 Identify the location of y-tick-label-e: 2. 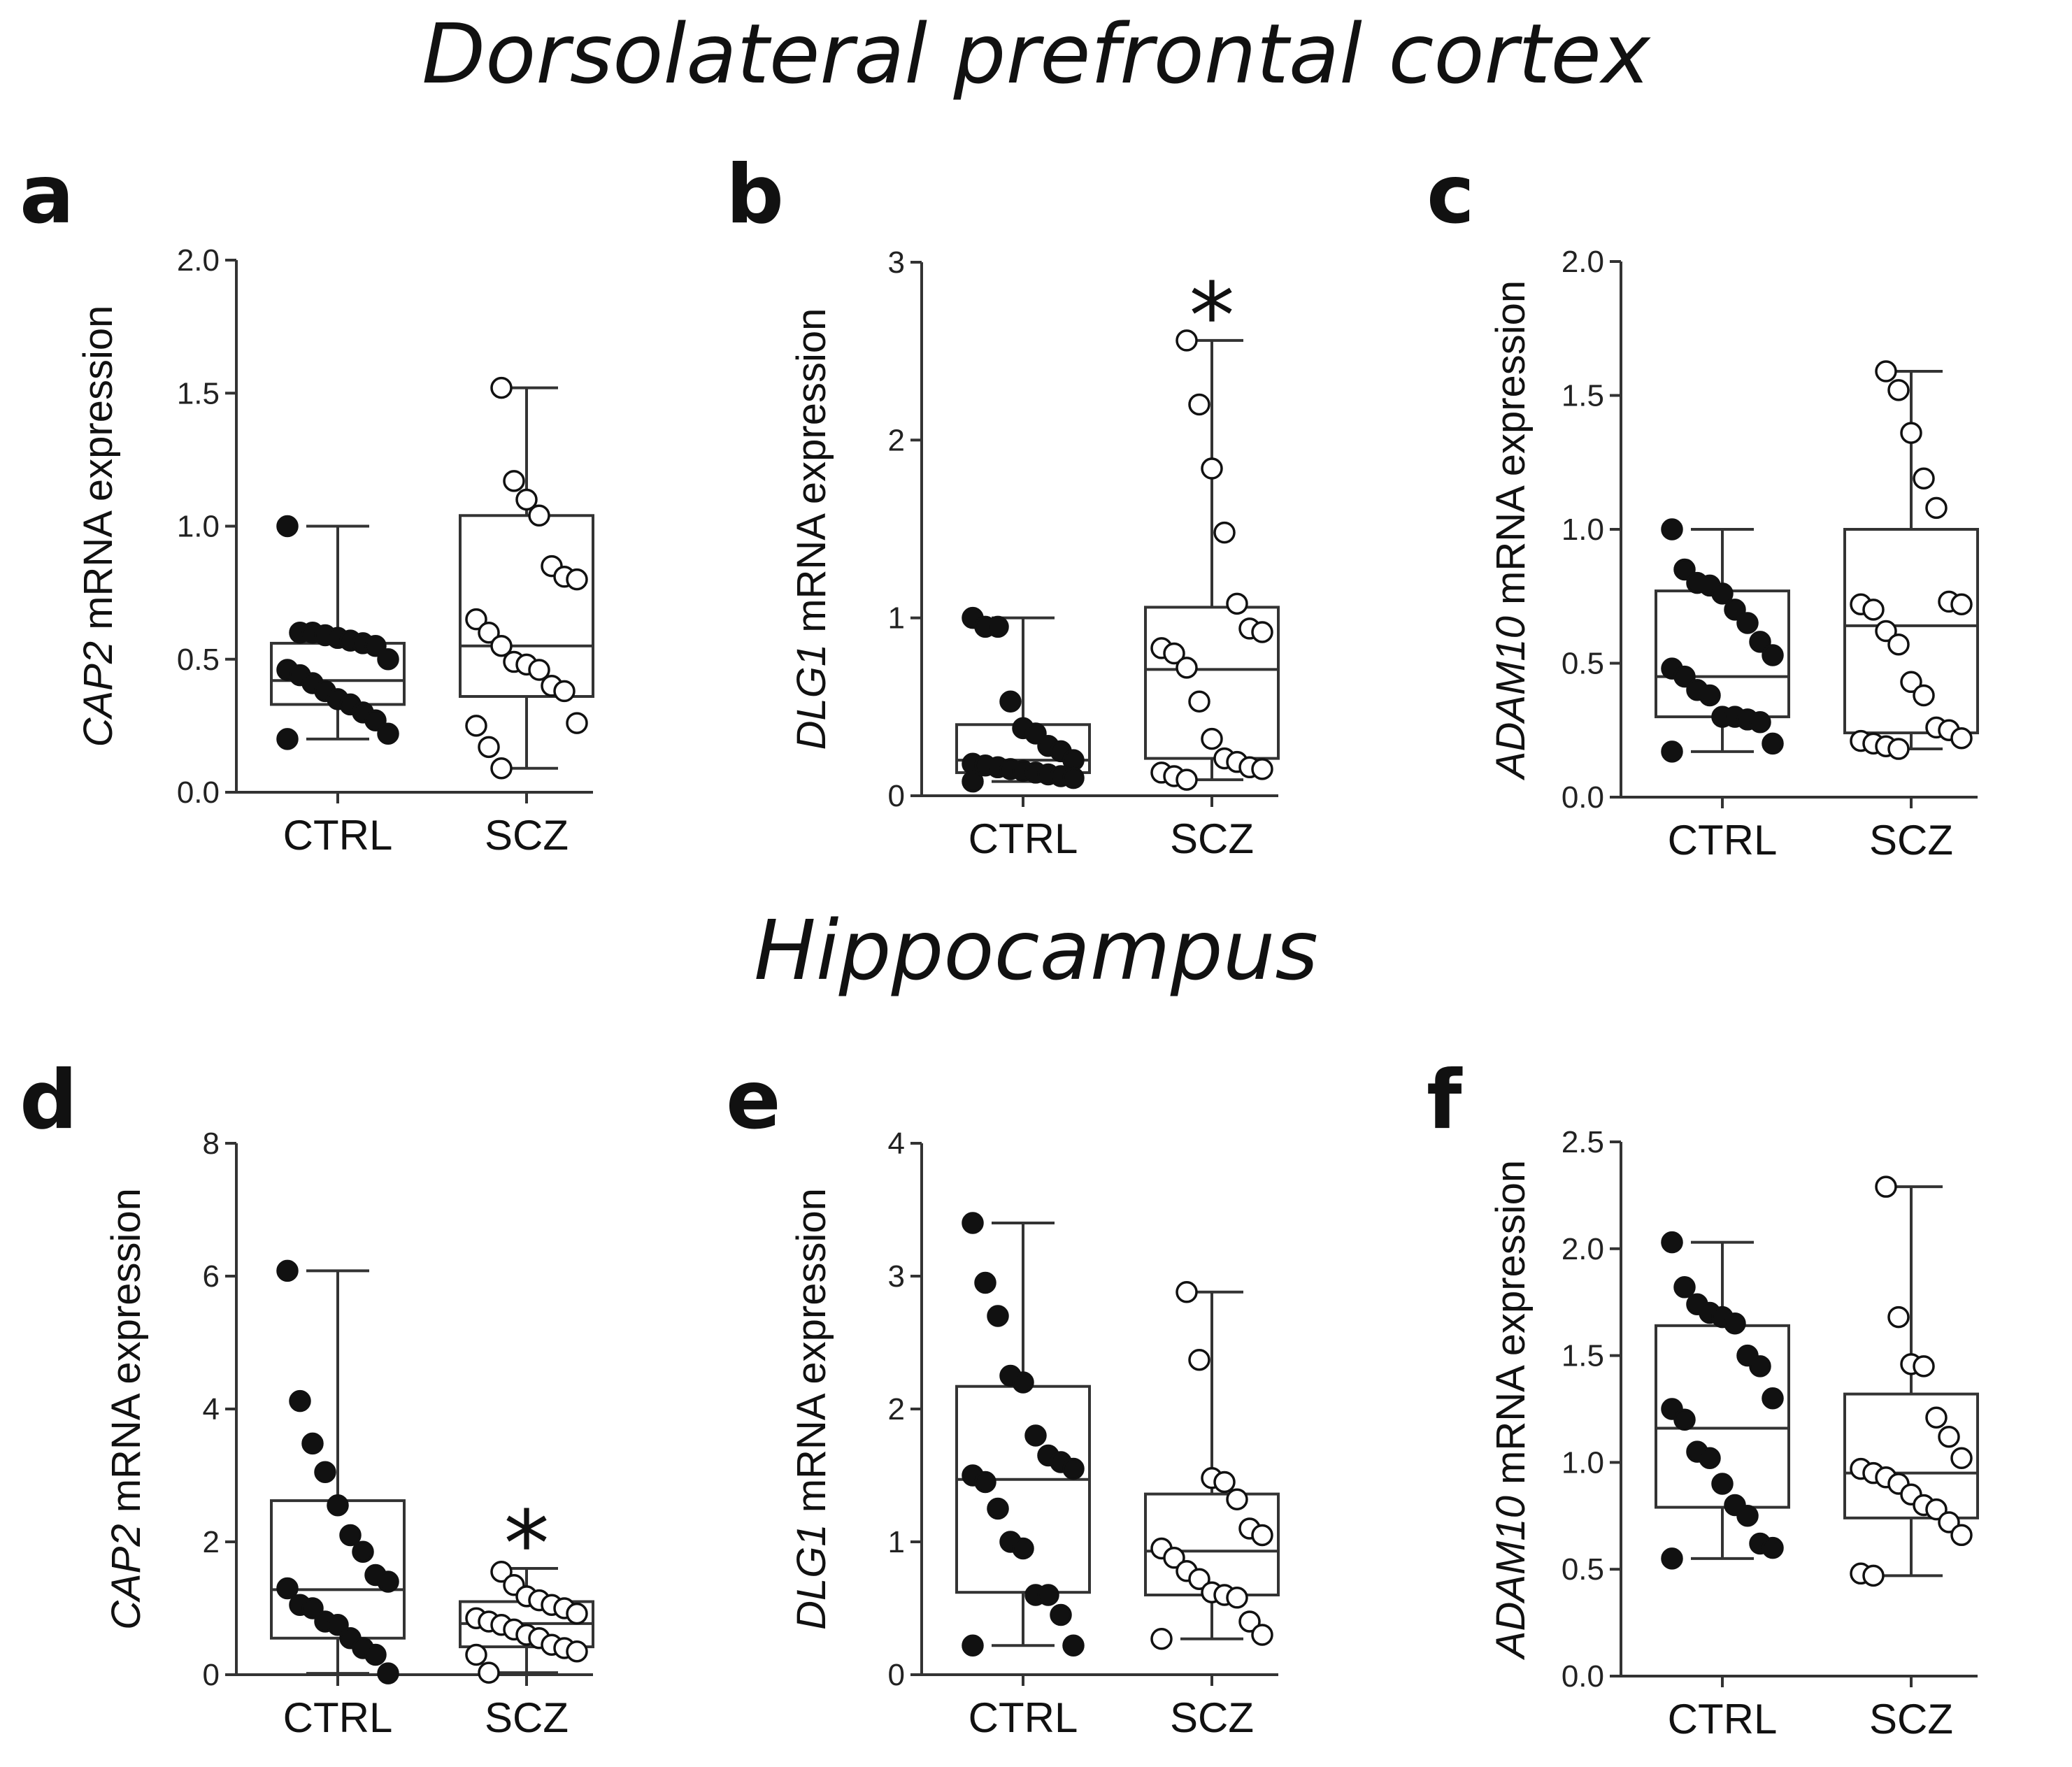
(896, 1409).